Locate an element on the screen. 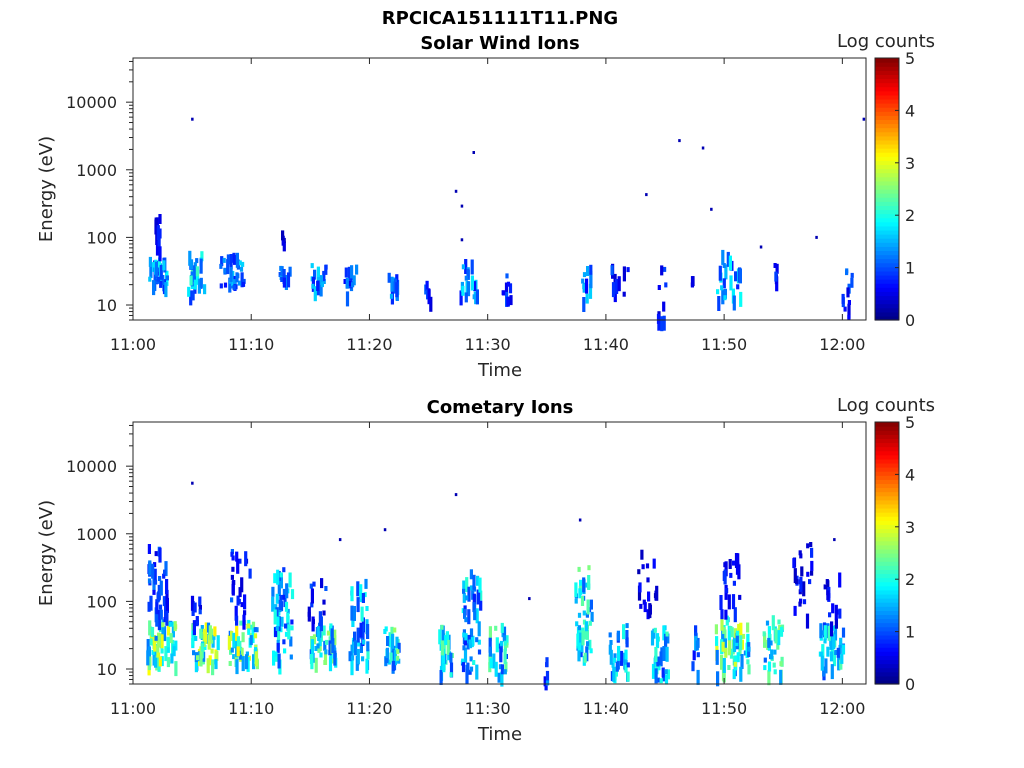  colorbar-frame is located at coordinates (887, 553).